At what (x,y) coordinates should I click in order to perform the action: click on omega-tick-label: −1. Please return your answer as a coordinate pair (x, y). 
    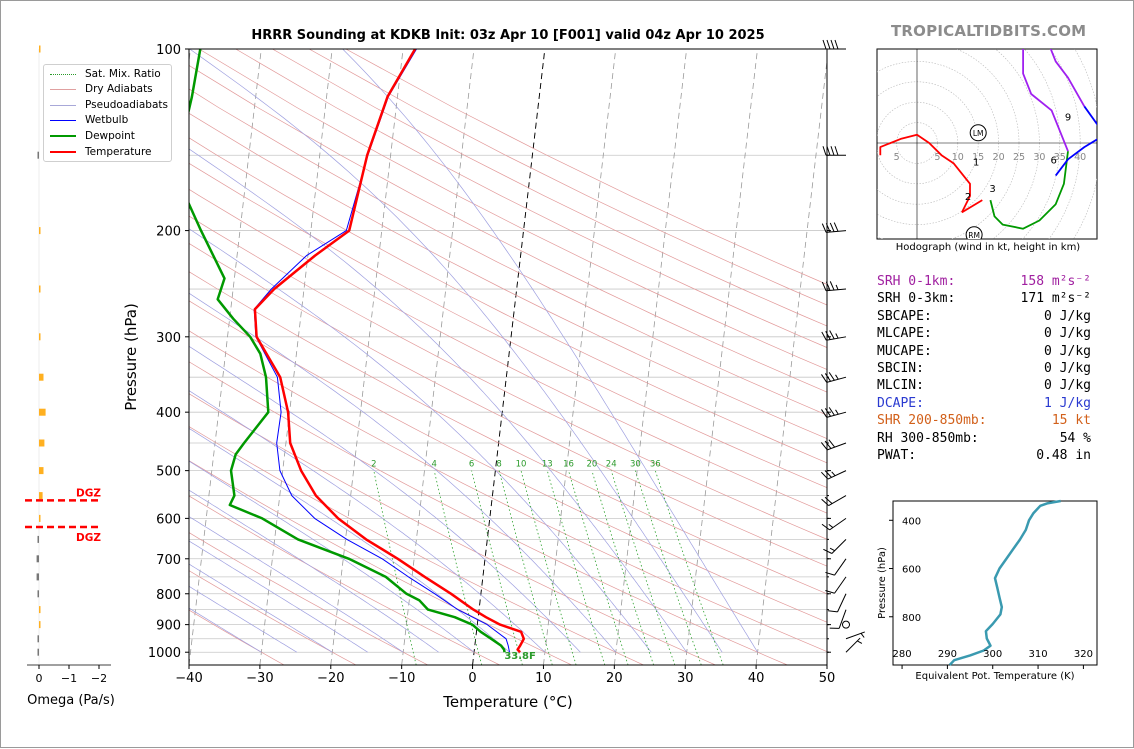
    Looking at the image, I should click on (69, 678).